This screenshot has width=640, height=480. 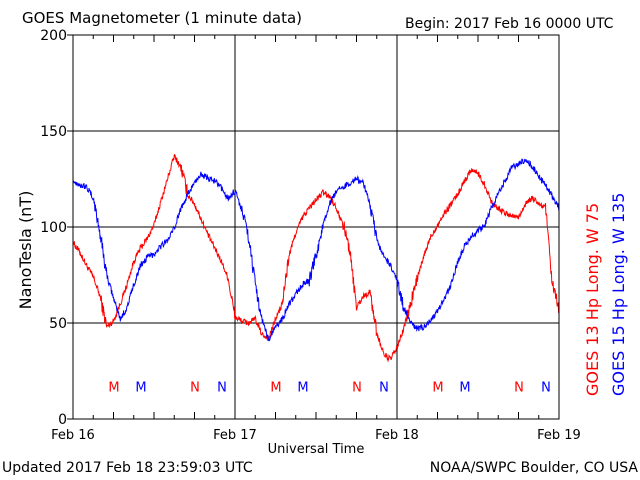 What do you see at coordinates (316, 449) in the screenshot?
I see `x-axis-label: Universal Time` at bounding box center [316, 449].